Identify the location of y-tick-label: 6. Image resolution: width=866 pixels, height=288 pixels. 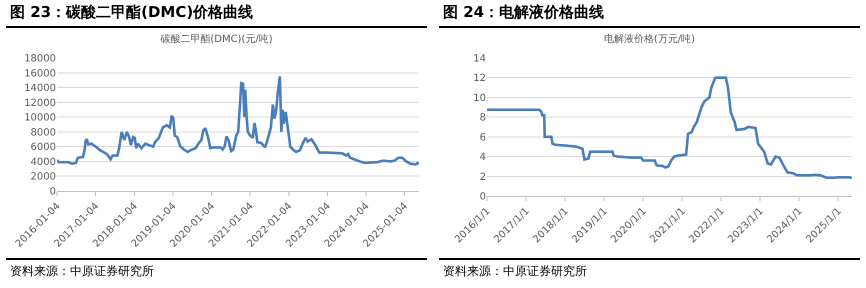
(483, 138).